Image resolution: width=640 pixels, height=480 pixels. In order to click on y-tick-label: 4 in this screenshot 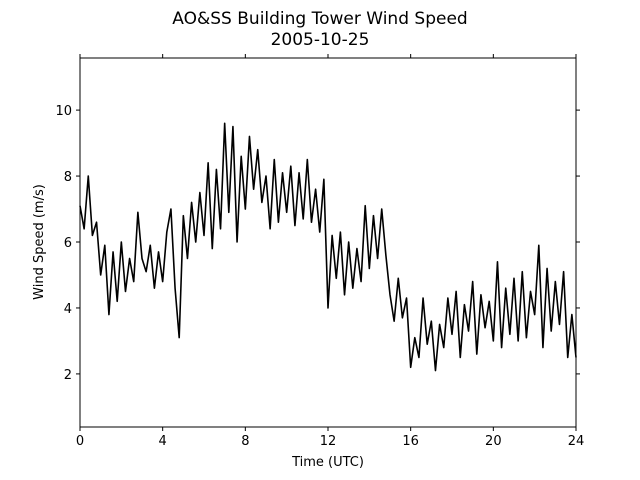, I will do `click(68, 309)`.